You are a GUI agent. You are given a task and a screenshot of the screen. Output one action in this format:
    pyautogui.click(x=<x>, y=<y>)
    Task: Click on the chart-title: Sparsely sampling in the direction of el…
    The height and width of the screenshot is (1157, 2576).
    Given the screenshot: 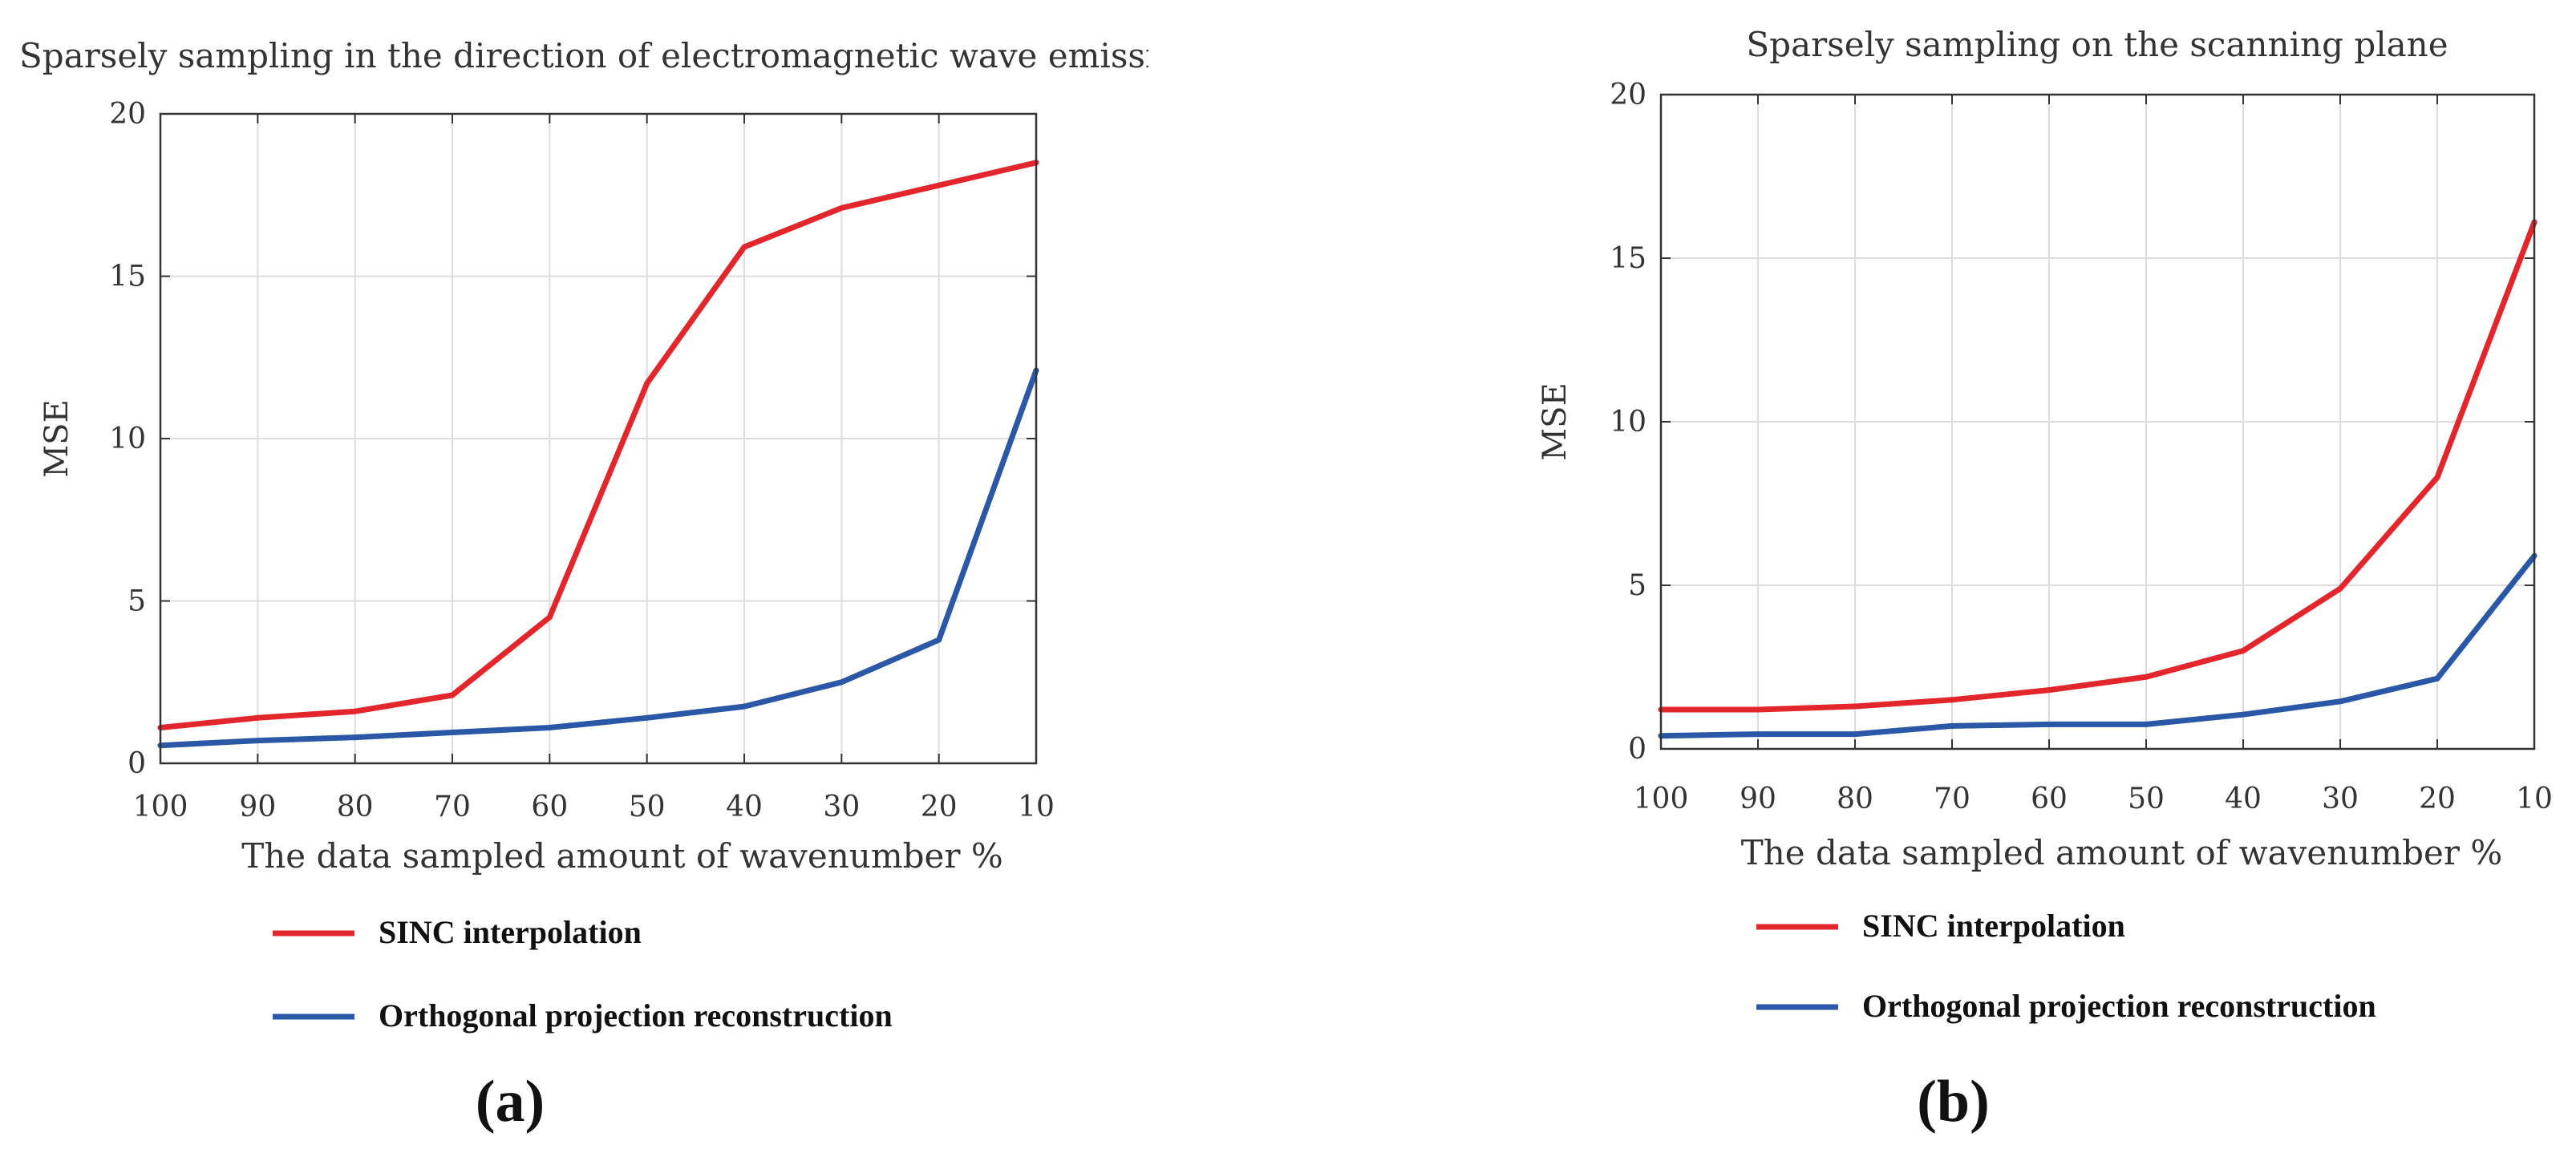 What is the action you would take?
    pyautogui.click(x=608, y=55)
    